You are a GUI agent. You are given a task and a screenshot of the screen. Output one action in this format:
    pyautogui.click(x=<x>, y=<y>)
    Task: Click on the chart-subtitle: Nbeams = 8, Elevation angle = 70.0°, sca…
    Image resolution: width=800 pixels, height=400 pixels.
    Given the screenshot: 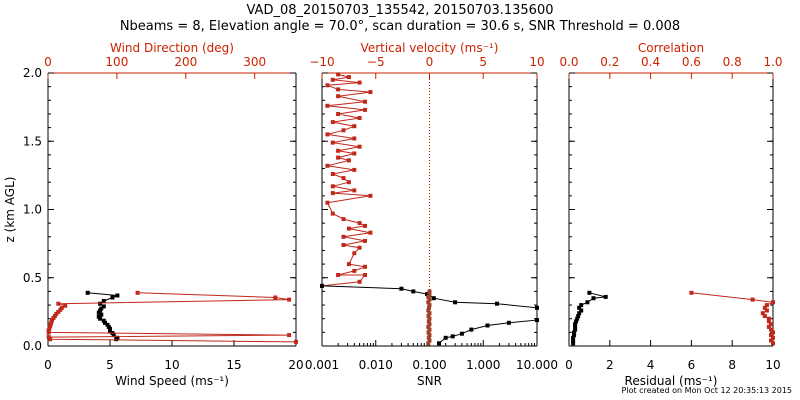 What is the action you would take?
    pyautogui.click(x=400, y=26)
    